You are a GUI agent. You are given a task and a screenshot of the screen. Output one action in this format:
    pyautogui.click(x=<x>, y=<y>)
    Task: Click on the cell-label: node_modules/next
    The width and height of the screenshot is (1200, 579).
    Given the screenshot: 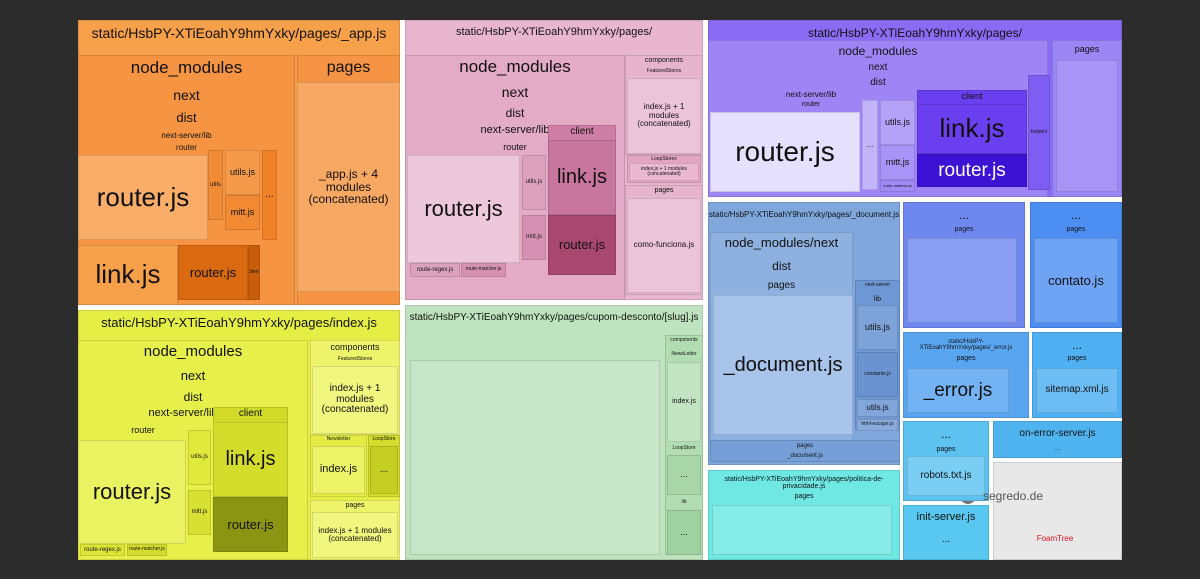 What is the action you would take?
    pyautogui.click(x=781, y=243)
    